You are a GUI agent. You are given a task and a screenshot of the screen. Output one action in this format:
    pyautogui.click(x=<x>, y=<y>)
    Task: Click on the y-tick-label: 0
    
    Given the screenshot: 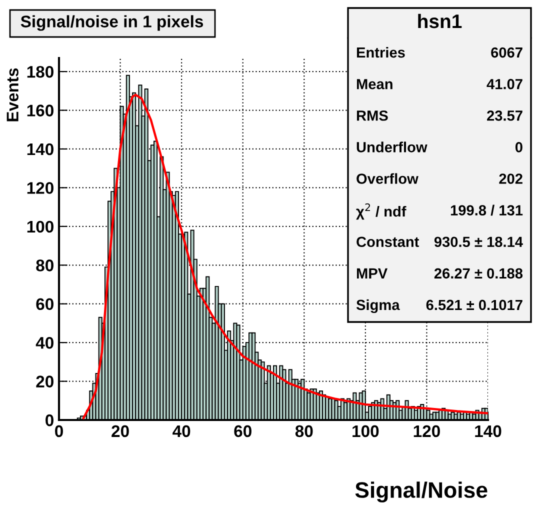 What is the action you would take?
    pyautogui.click(x=50, y=420)
    